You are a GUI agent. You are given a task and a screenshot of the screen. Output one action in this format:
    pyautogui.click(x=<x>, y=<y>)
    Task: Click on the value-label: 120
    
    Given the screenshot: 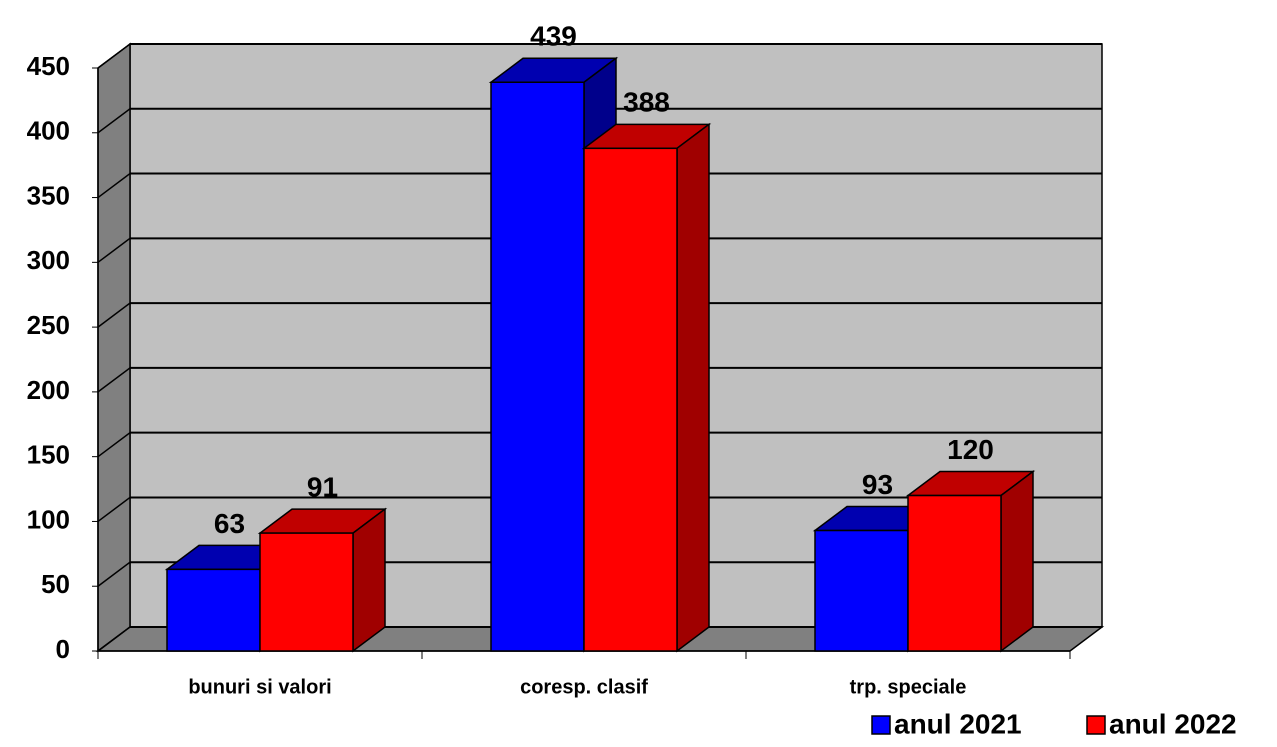 What is the action you would take?
    pyautogui.click(x=970, y=449)
    